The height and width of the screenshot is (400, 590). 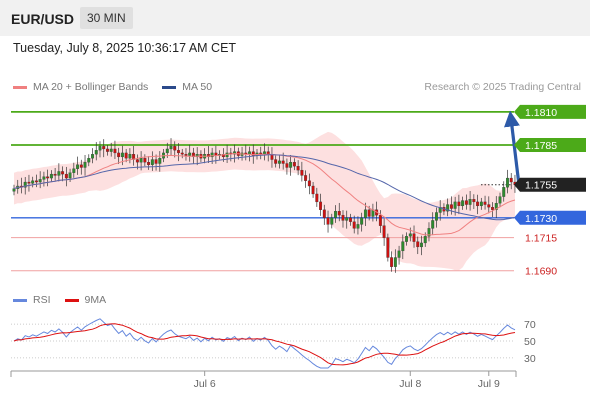 I want to click on timeframe-badge: 30 MIN, so click(x=106, y=18).